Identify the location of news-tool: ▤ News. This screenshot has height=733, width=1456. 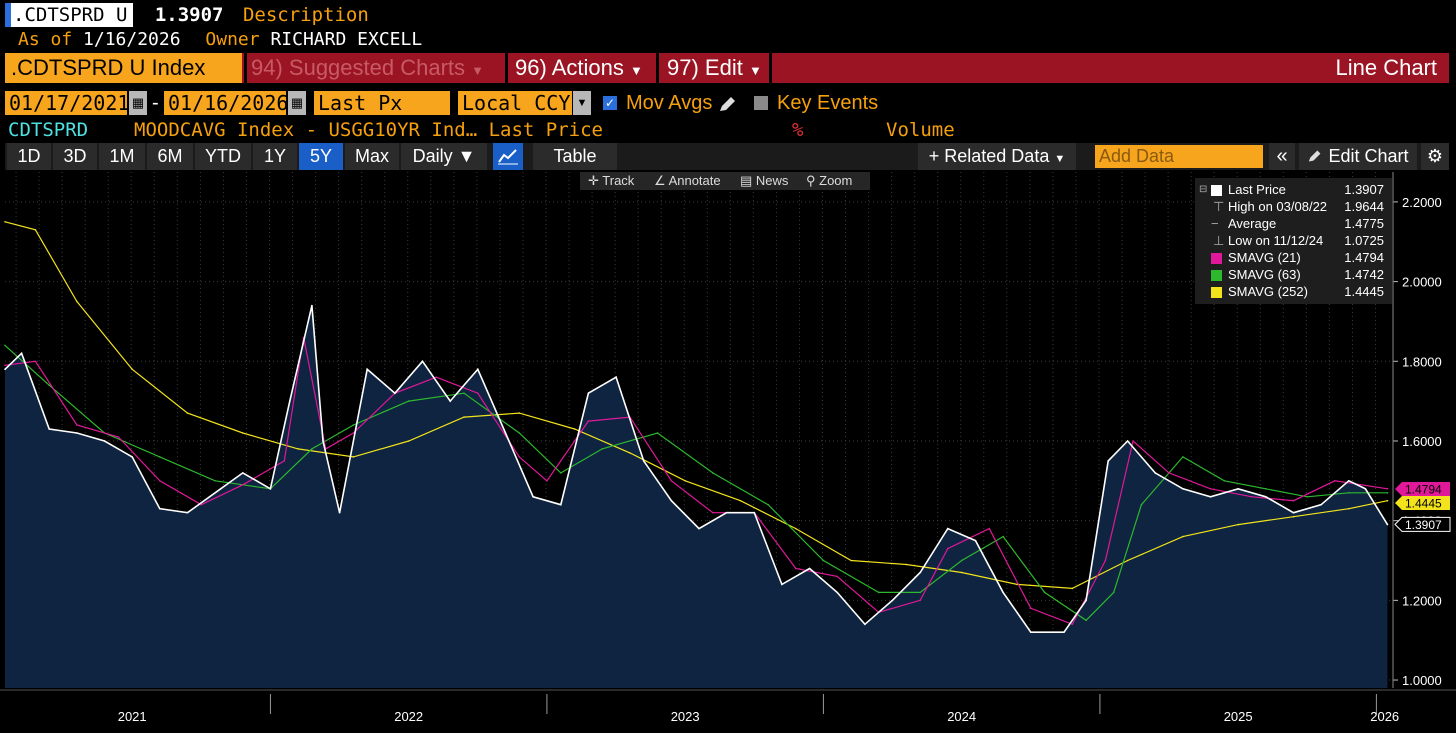
(764, 180).